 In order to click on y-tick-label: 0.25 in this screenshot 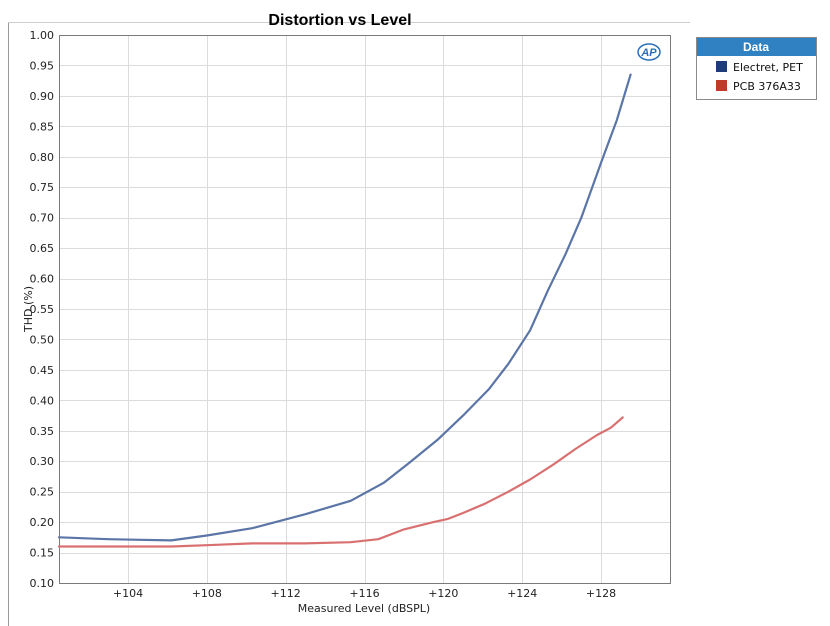, I will do `click(42, 492)`.